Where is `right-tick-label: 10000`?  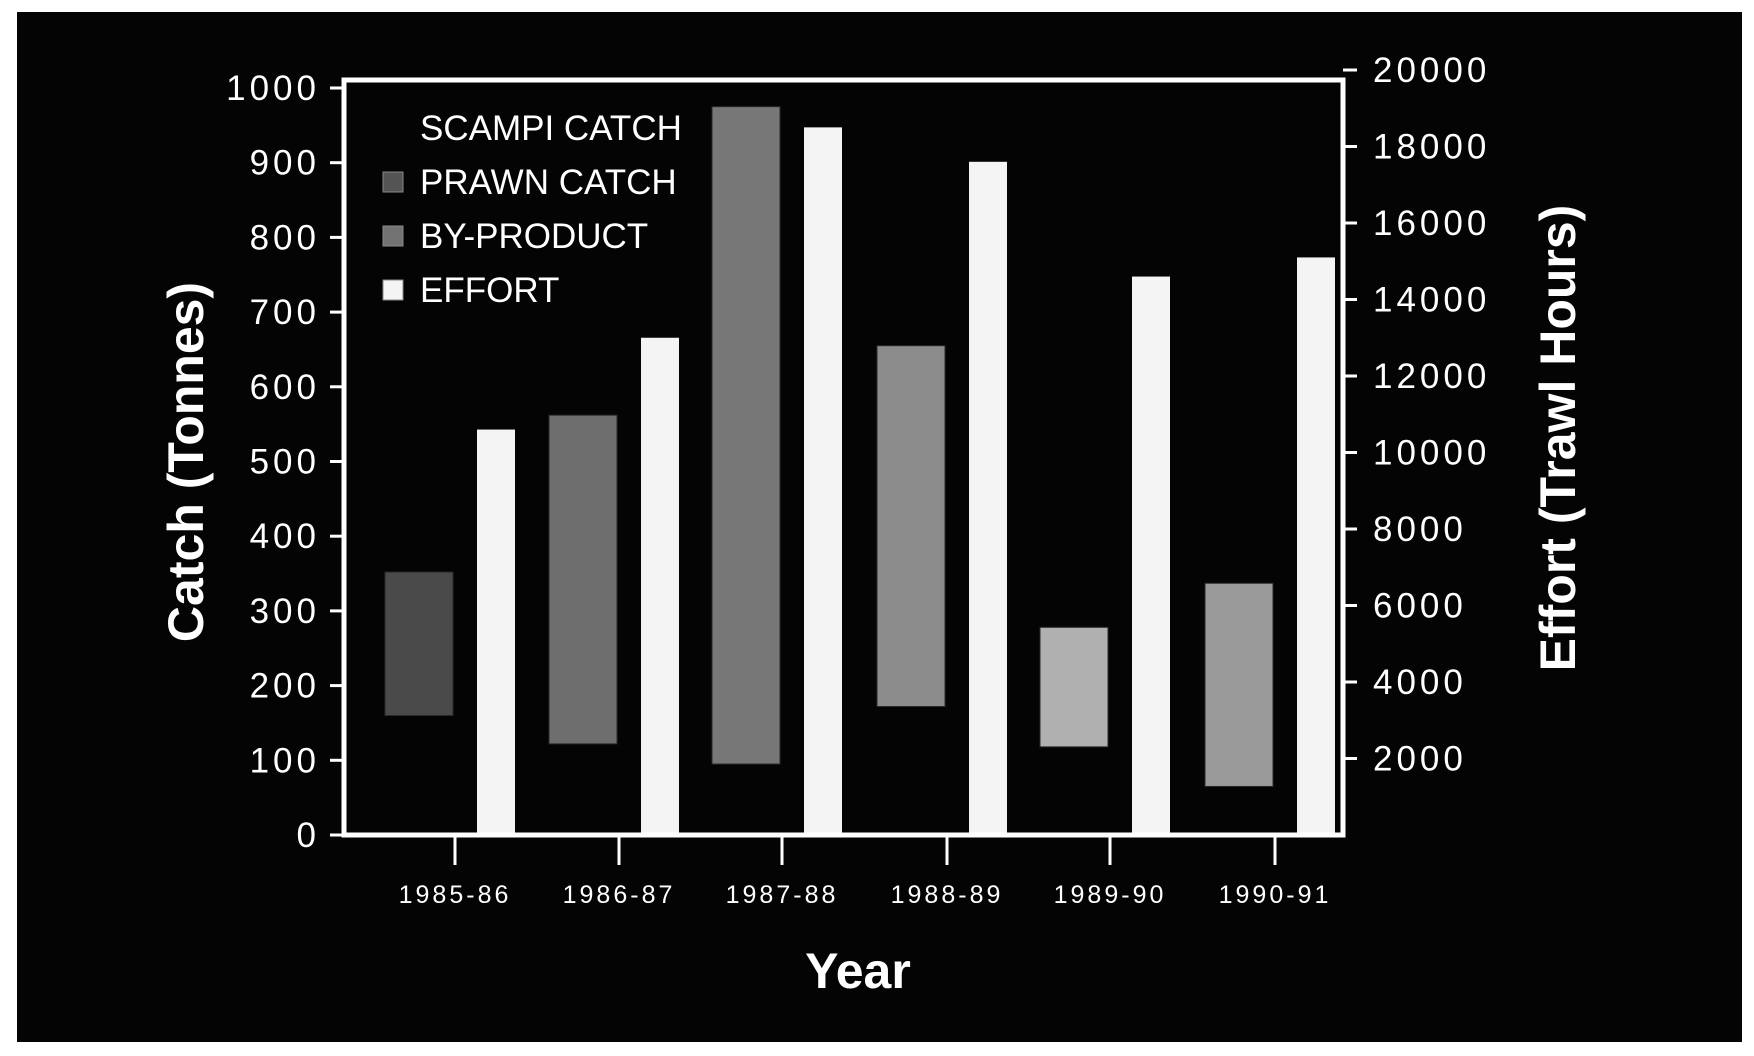
right-tick-label: 10000 is located at coordinates (1431, 453).